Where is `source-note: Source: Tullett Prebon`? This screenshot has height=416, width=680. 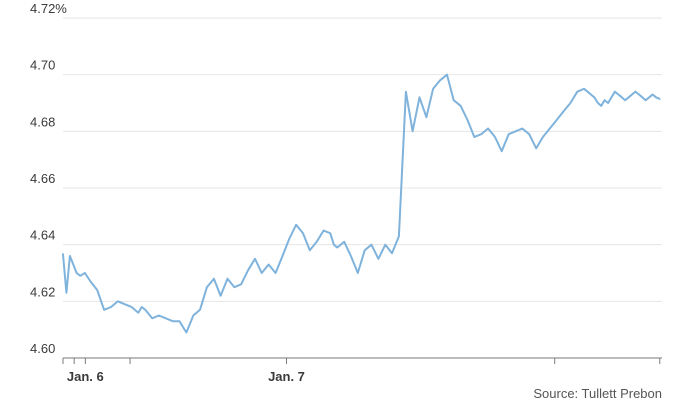
source-note: Source: Tullett Prebon is located at coordinates (597, 393).